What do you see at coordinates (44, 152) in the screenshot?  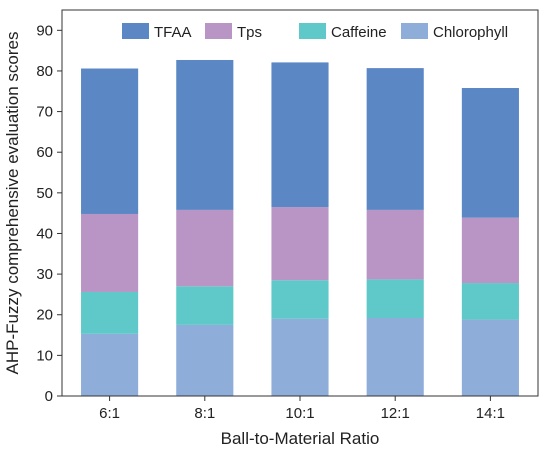 I see `y-tick-label: 60` at bounding box center [44, 152].